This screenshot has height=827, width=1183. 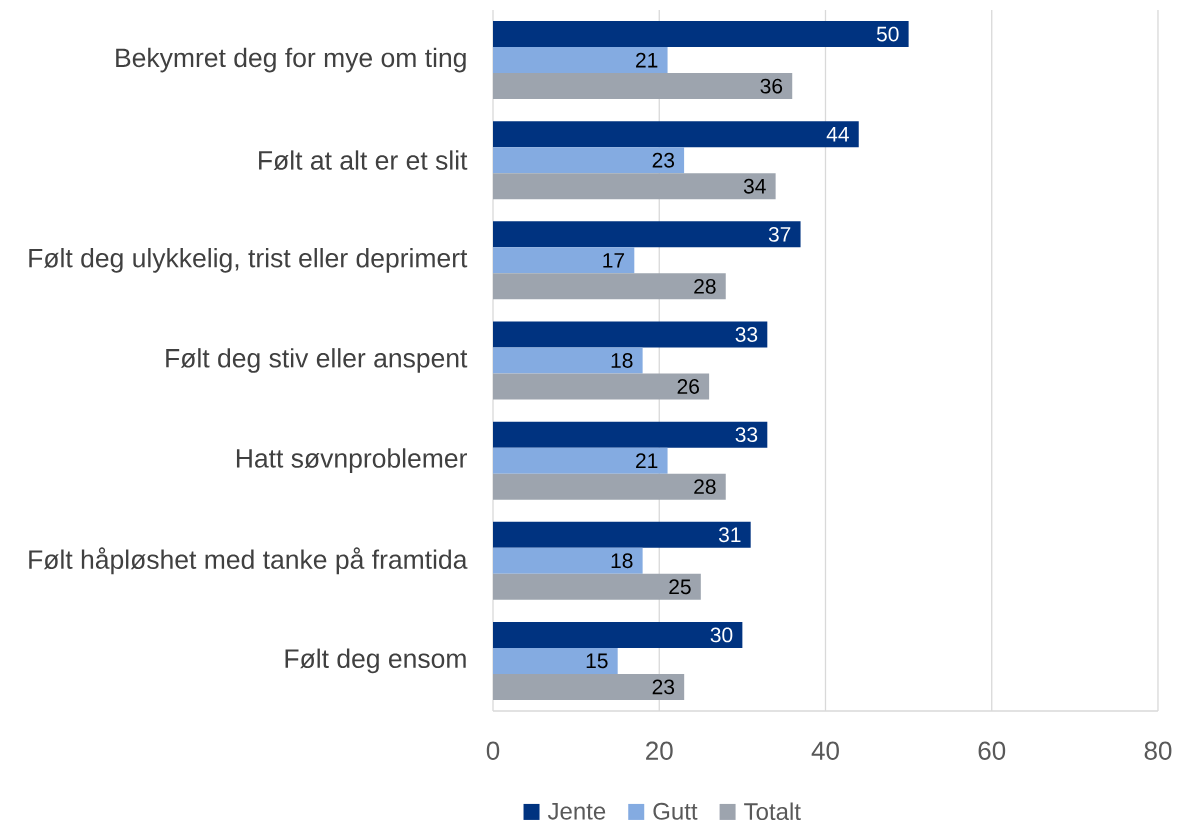 I want to click on y-tick-label: Følt deg ulykkelig, trist eller deprimert, so click(x=248, y=260).